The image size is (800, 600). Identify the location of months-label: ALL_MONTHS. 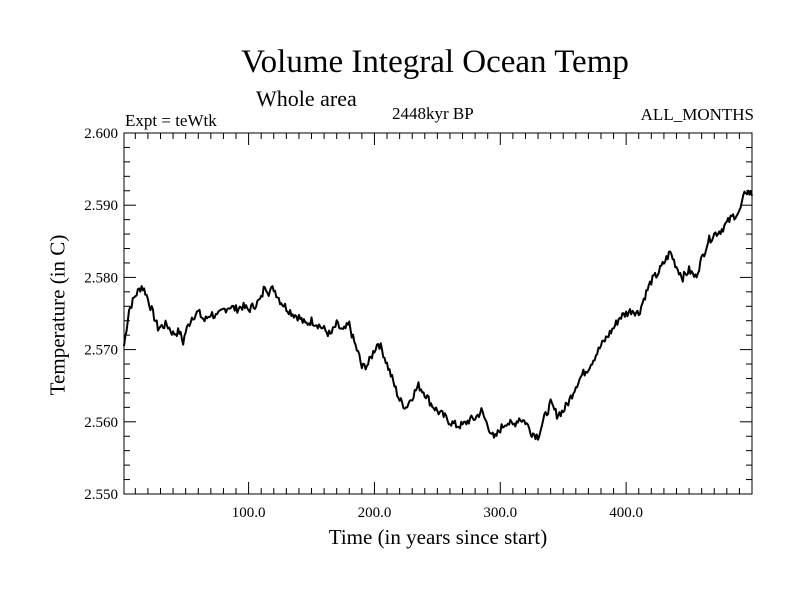
(697, 114).